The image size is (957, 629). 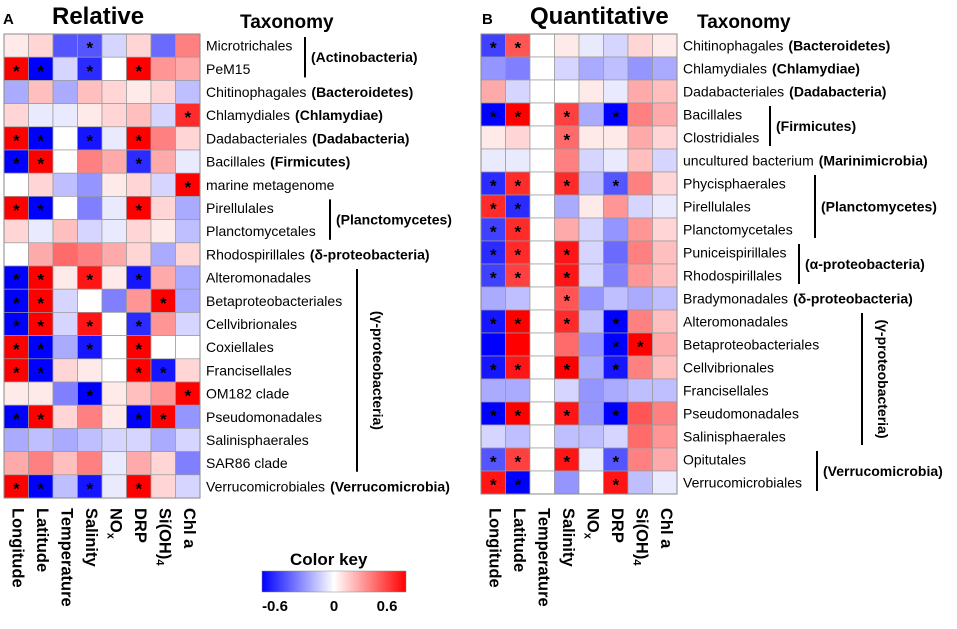 I want to click on panel-b-cell-chlamydiales-si-oh, so click(x=640, y=68).